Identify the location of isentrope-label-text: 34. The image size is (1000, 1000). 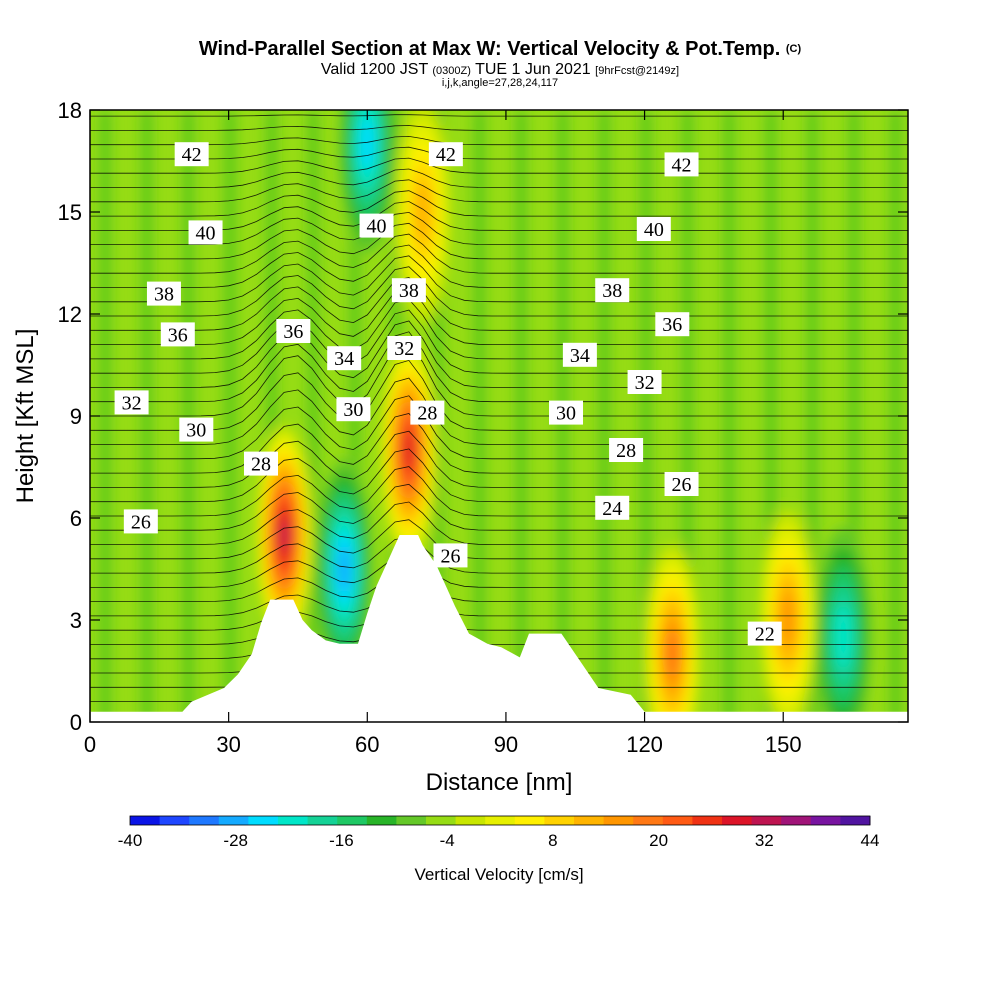
(580, 356).